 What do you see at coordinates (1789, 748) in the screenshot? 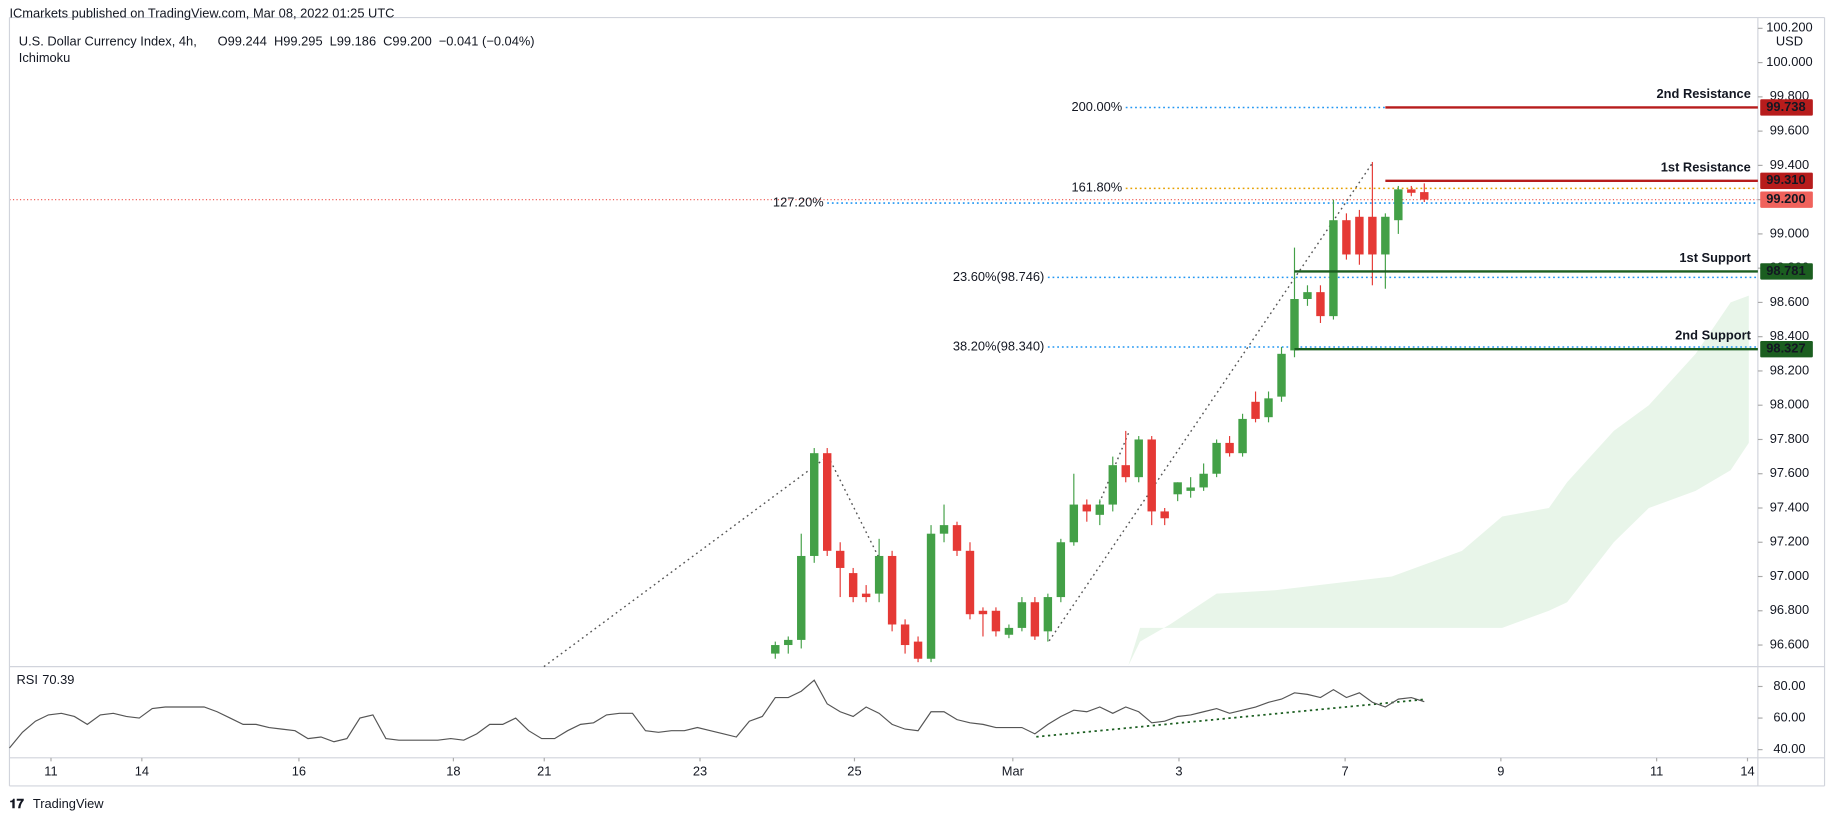
I see `rsi-tick-label: 40.00` at bounding box center [1789, 748].